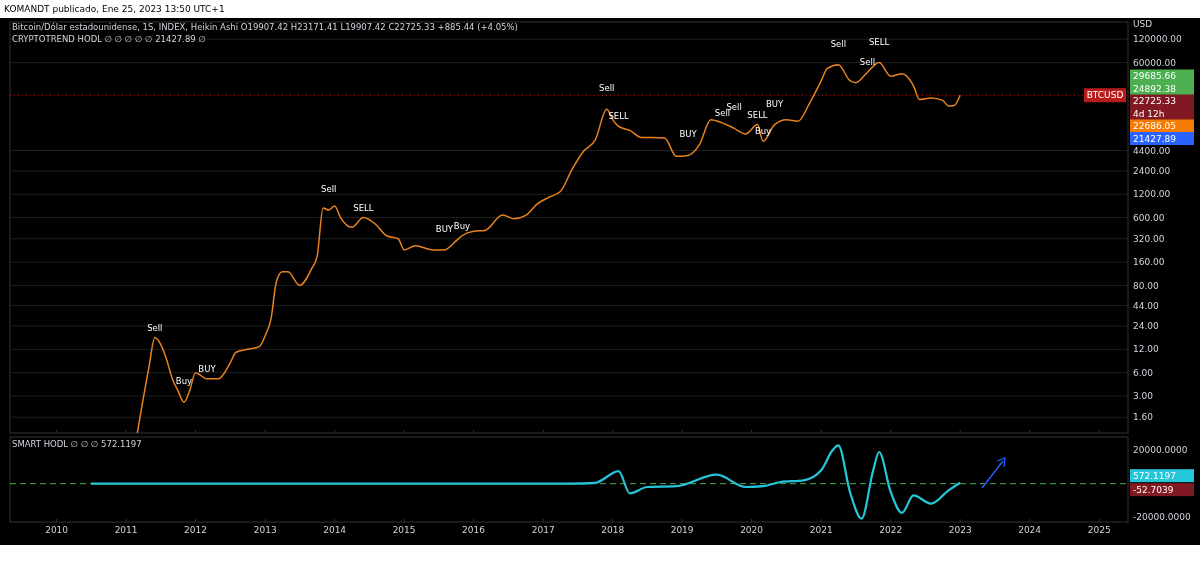 This screenshot has height=565, width=1200. What do you see at coordinates (335, 530) in the screenshot?
I see `x-tick-label: 2014` at bounding box center [335, 530].